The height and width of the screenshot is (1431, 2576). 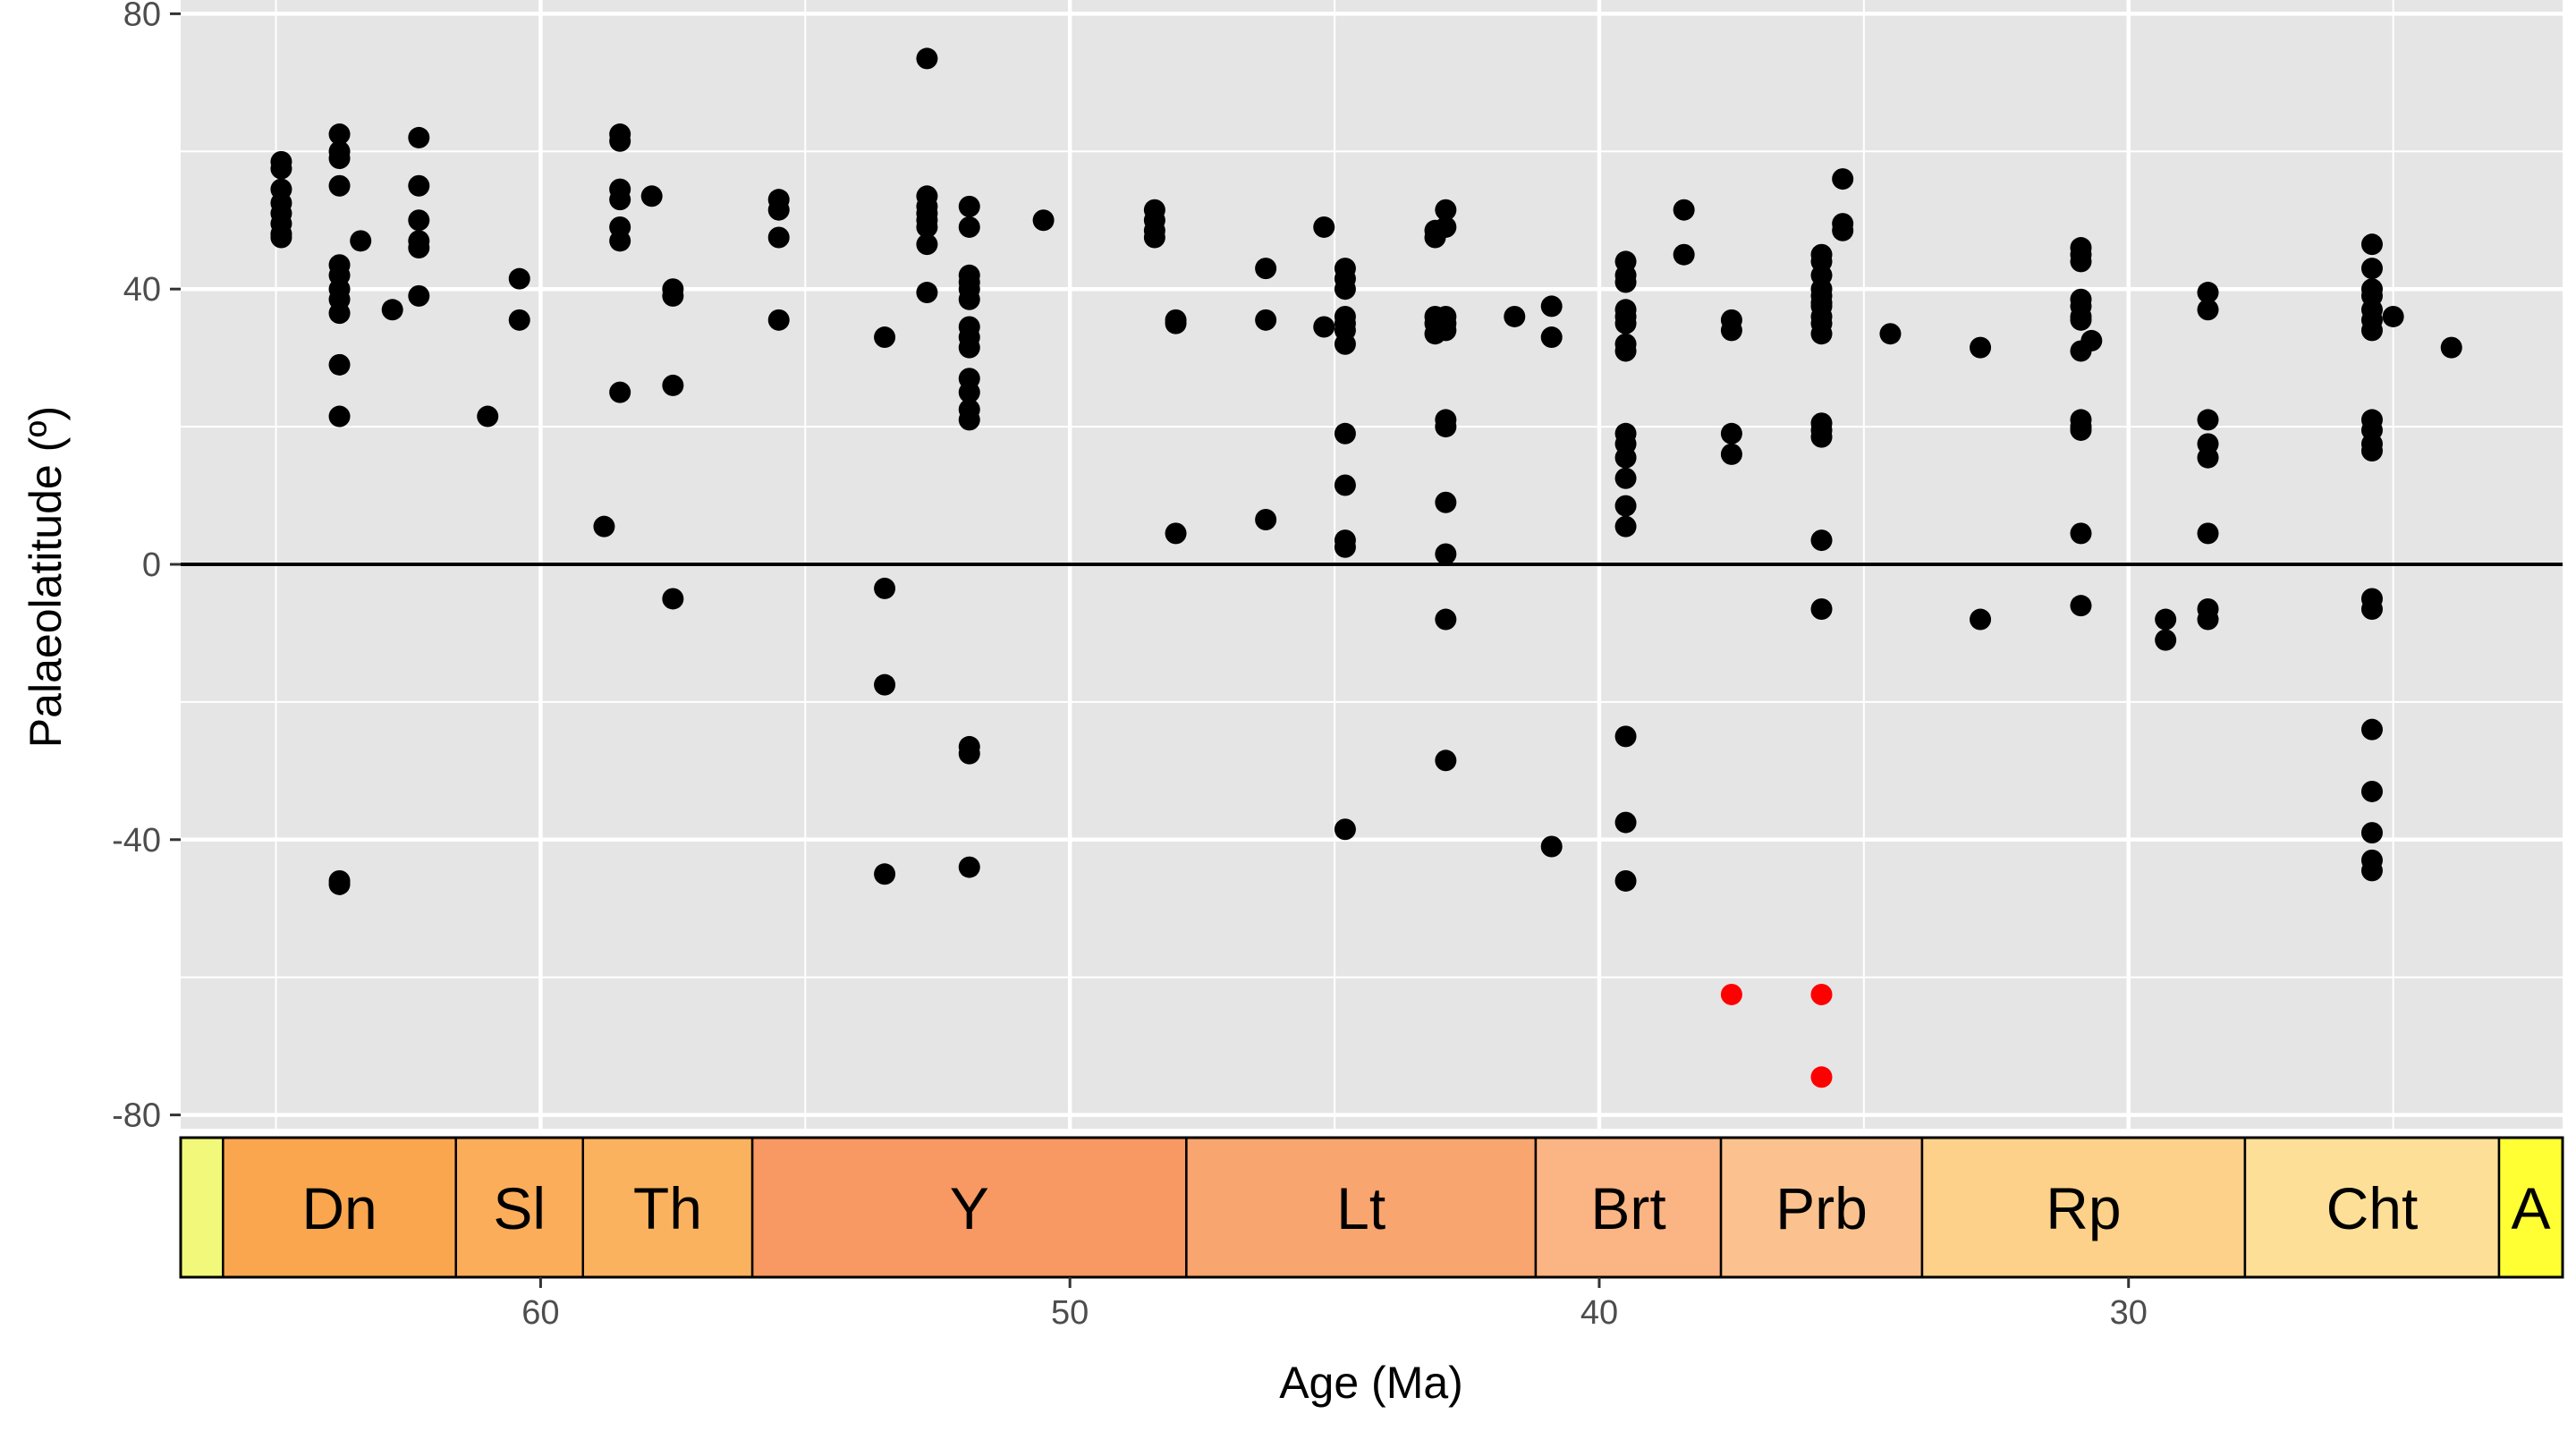 What do you see at coordinates (1627, 1208) in the screenshot?
I see `stage-label: Brt` at bounding box center [1627, 1208].